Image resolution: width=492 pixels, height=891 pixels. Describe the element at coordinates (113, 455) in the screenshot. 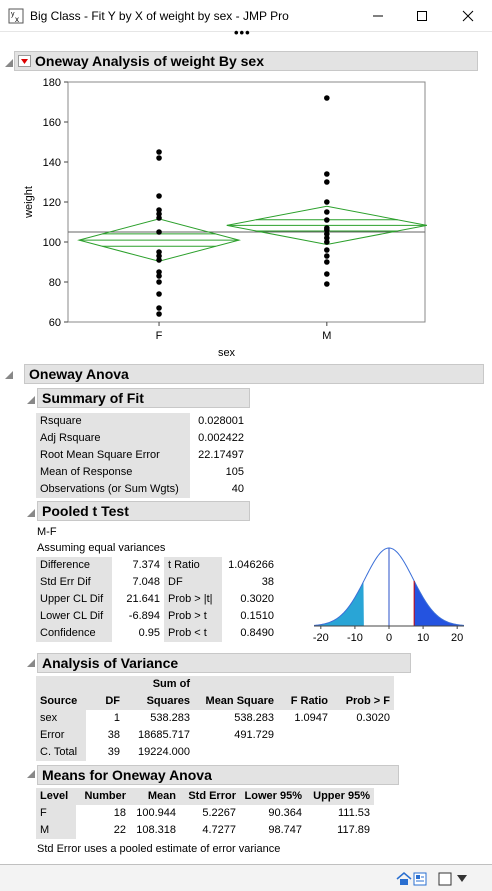

I see `row-label: Root Mean Square Error` at that location.